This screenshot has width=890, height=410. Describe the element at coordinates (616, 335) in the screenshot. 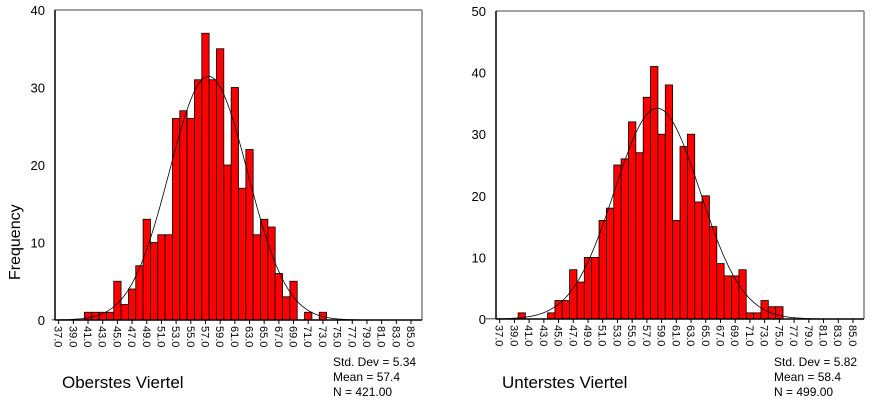

I see `x-tick-label: 53.0` at that location.